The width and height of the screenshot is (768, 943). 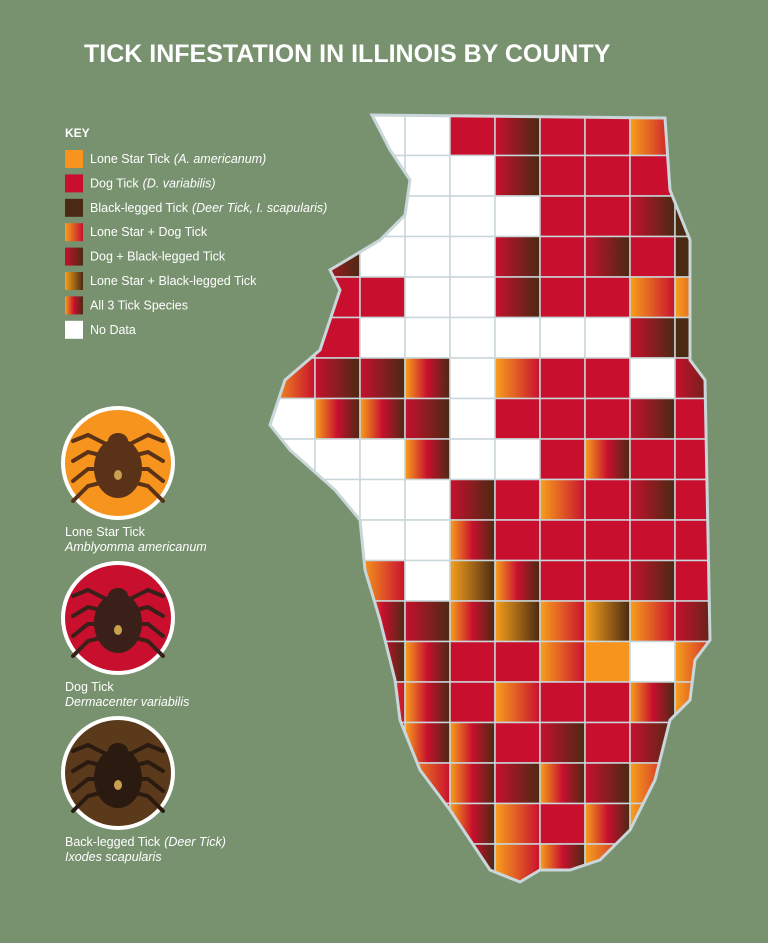 I want to click on tick-species: Amblyomma americanum, so click(x=135, y=547).